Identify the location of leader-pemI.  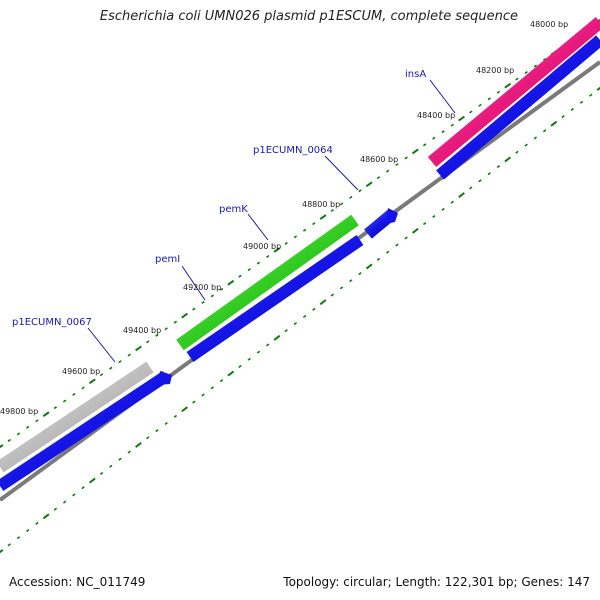
(193, 283).